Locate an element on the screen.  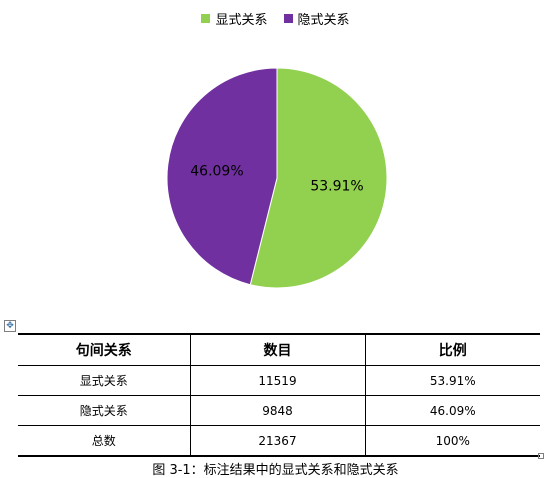
legend-label-explicit: 显式关系 is located at coordinates (241, 20).